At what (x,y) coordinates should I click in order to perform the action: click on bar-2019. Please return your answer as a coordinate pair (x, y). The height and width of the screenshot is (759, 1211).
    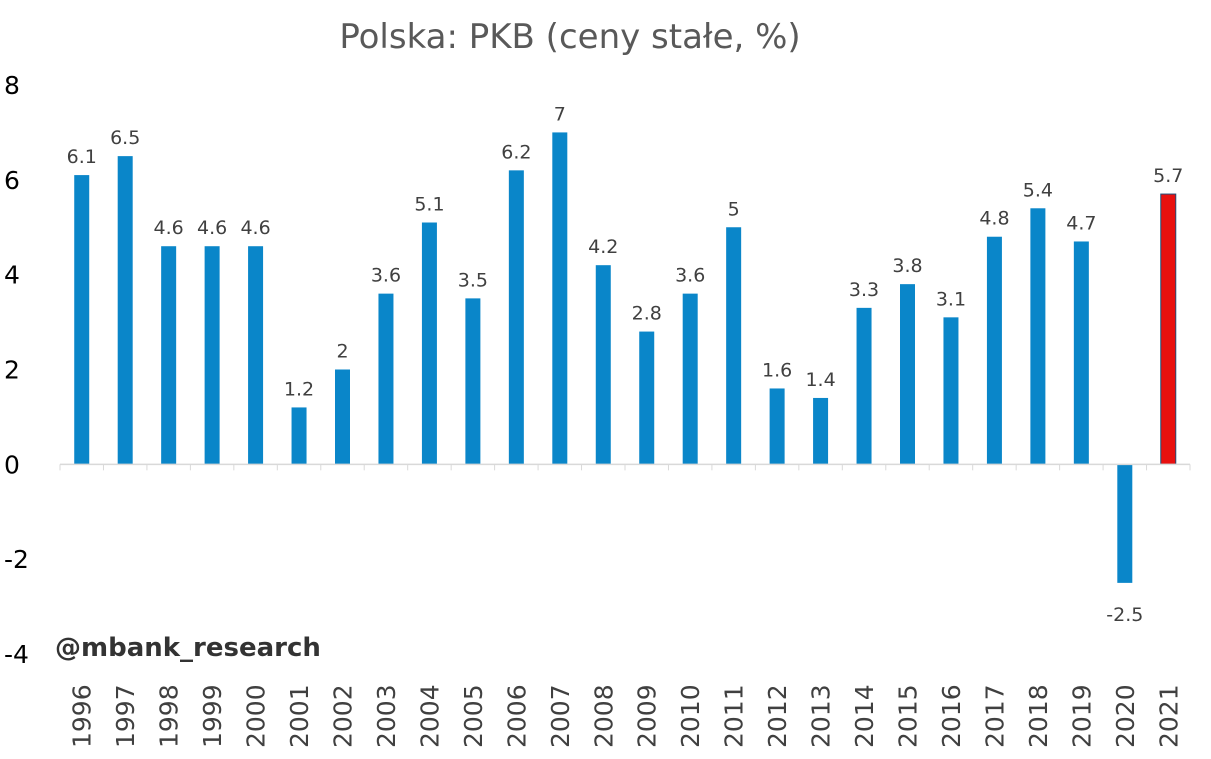
    Looking at the image, I should click on (1081, 353).